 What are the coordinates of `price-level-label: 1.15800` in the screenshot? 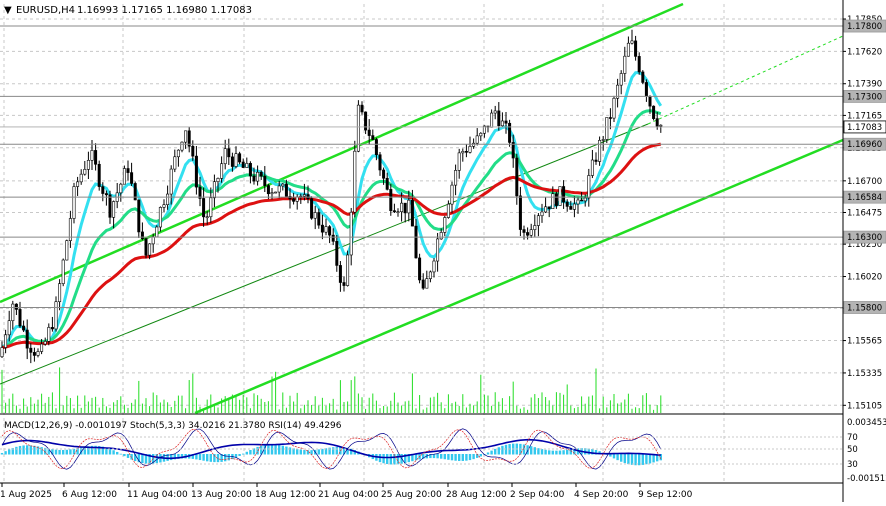 It's located at (864, 308).